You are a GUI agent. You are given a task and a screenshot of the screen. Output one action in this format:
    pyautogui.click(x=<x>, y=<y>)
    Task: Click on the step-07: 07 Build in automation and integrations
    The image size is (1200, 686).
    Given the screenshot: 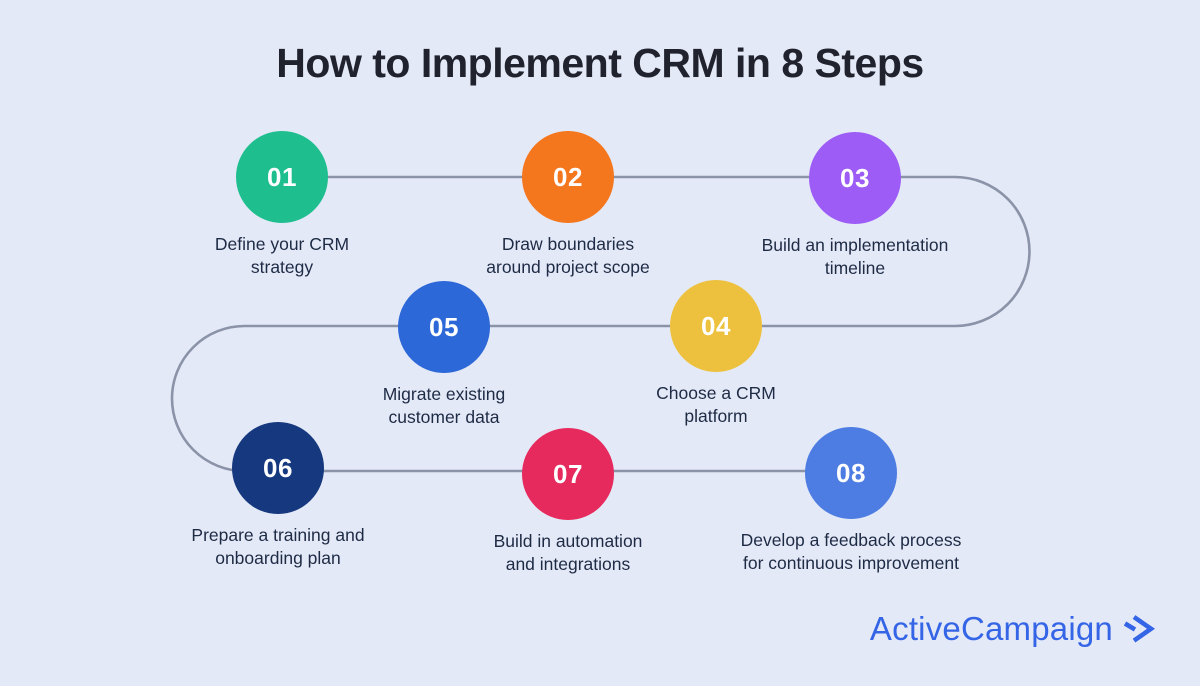 What is the action you would take?
    pyautogui.click(x=568, y=502)
    